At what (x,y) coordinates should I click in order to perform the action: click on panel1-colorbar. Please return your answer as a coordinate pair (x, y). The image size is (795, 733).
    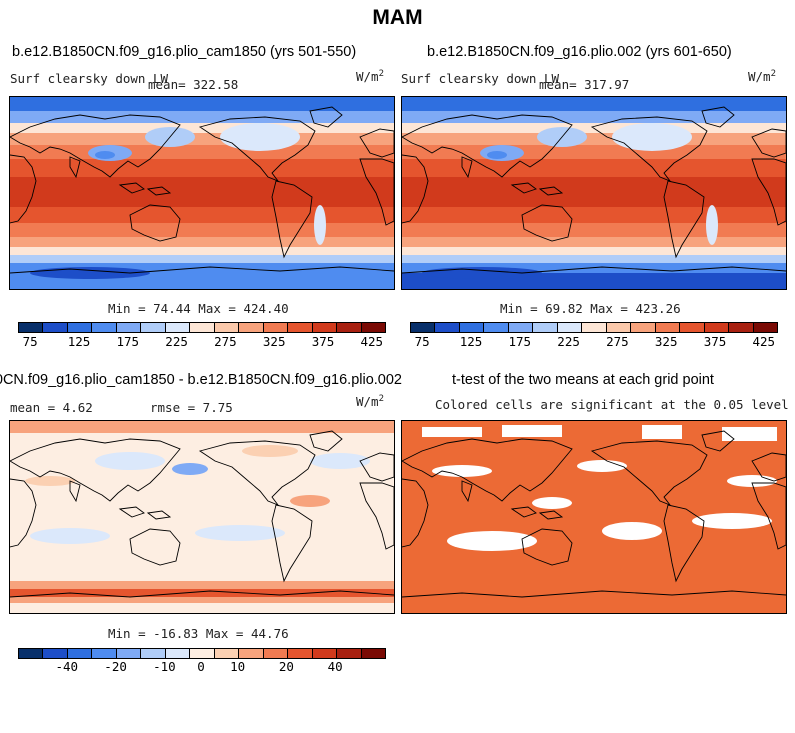
    Looking at the image, I should click on (202, 327).